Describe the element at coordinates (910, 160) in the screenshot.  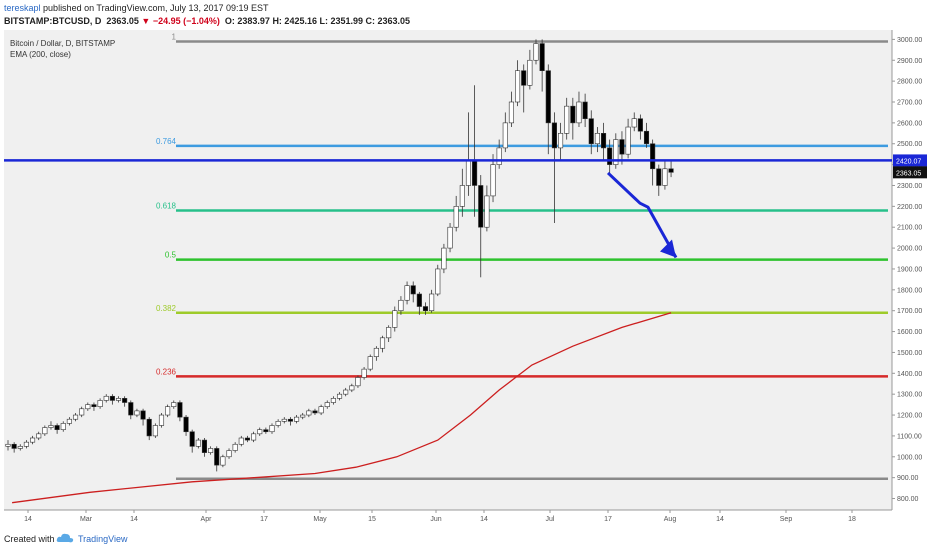
I see `resistance-price-tag` at that location.